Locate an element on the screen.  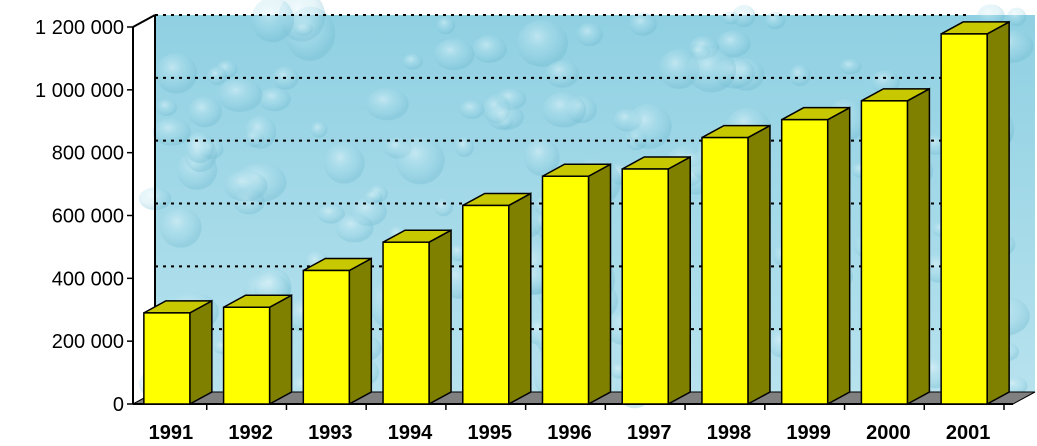
bar-1998 is located at coordinates (736, 265).